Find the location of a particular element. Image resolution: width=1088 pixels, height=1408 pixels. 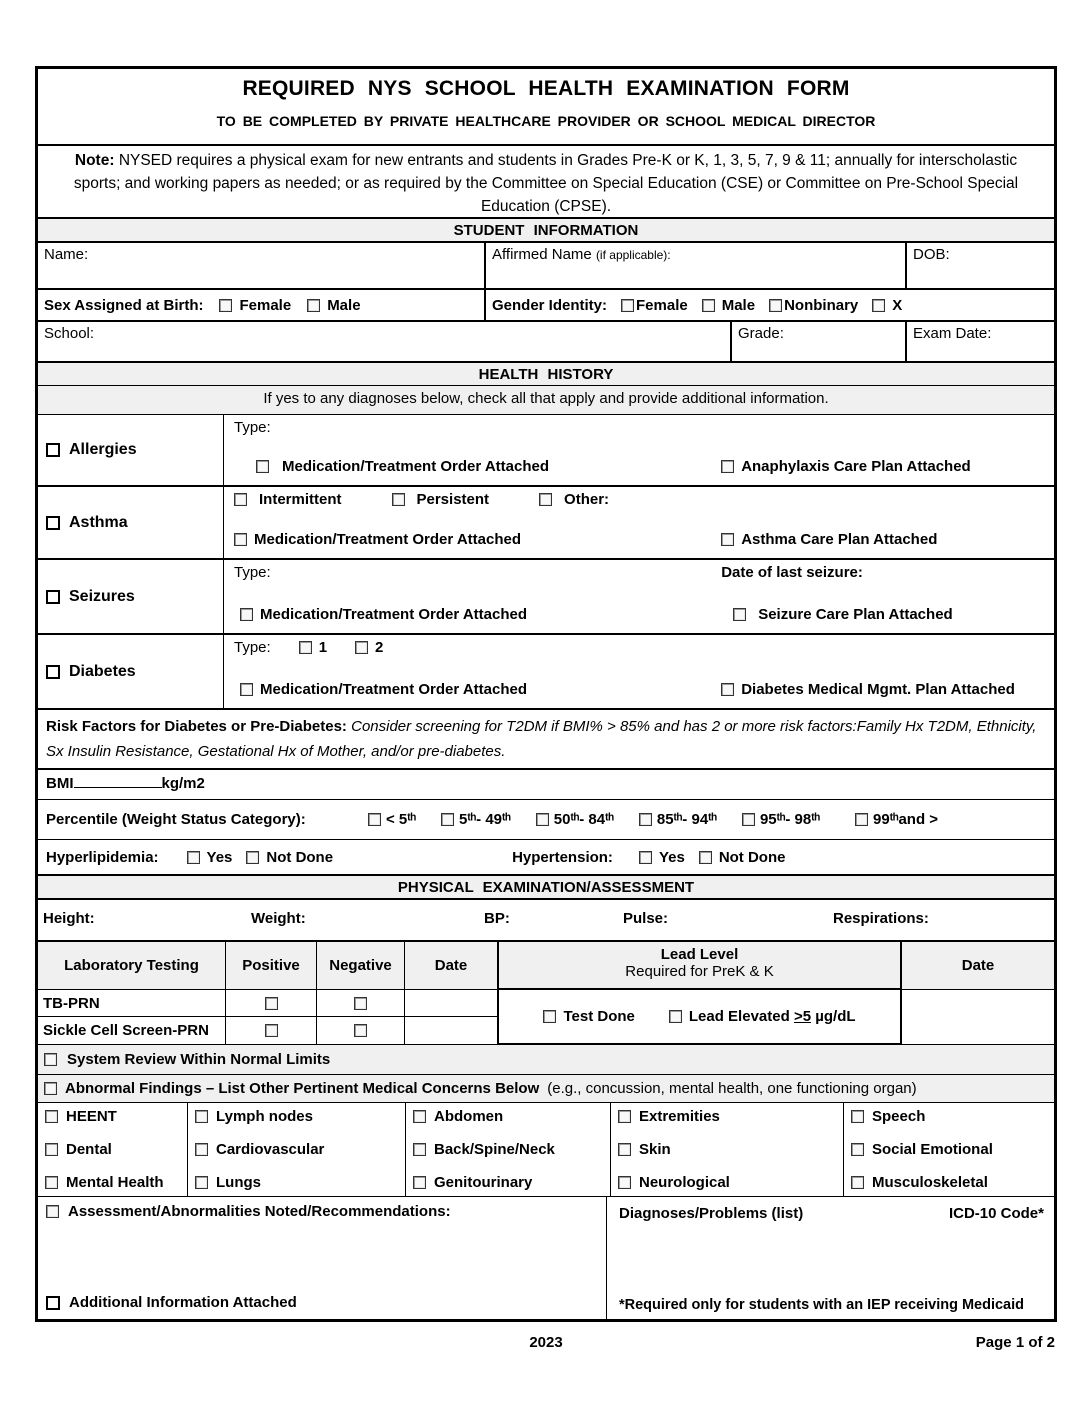

sickle-date-field is located at coordinates (451, 1030).